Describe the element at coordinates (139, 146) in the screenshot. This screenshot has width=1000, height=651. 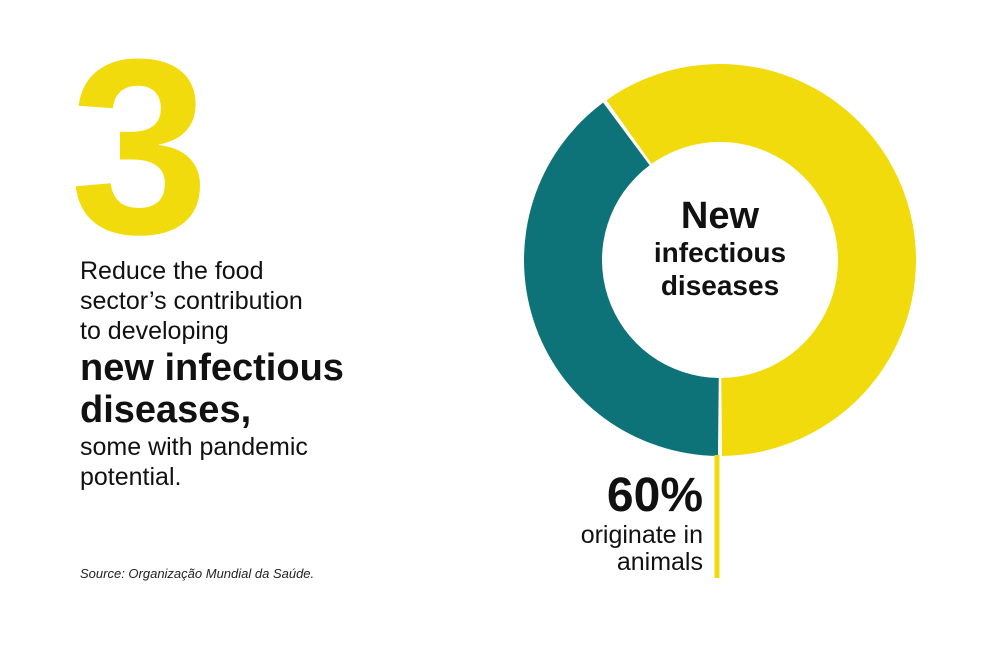
I see `big-number-3: 3` at that location.